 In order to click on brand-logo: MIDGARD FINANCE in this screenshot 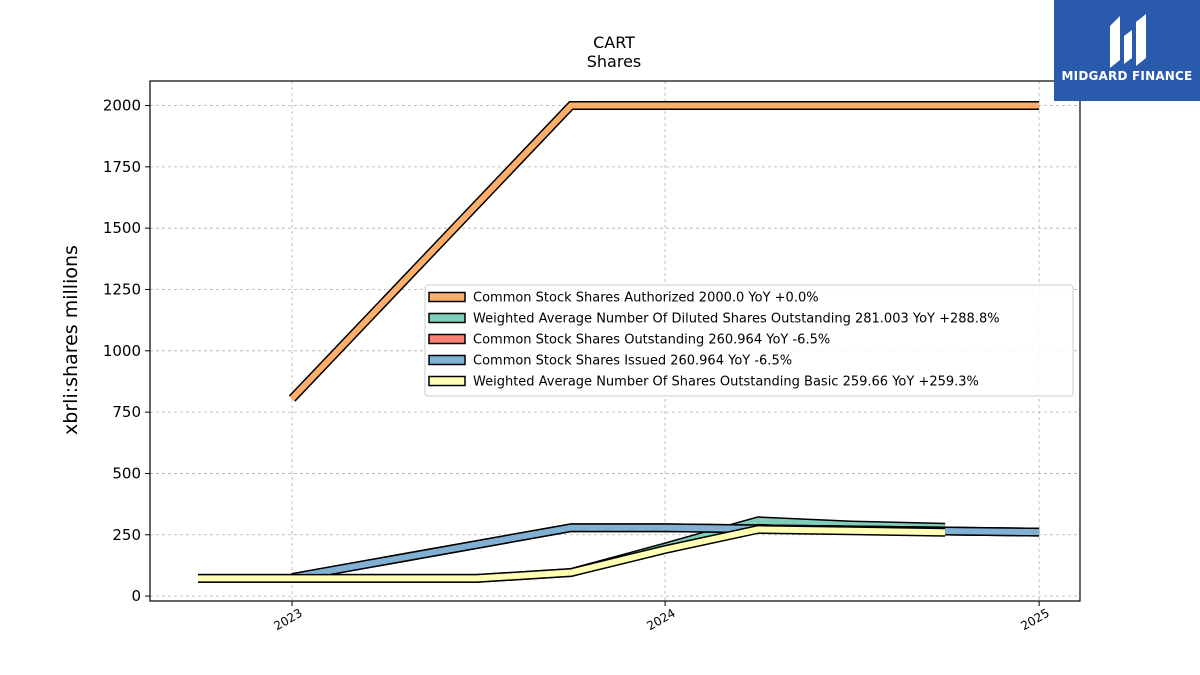, I will do `click(1127, 50)`.